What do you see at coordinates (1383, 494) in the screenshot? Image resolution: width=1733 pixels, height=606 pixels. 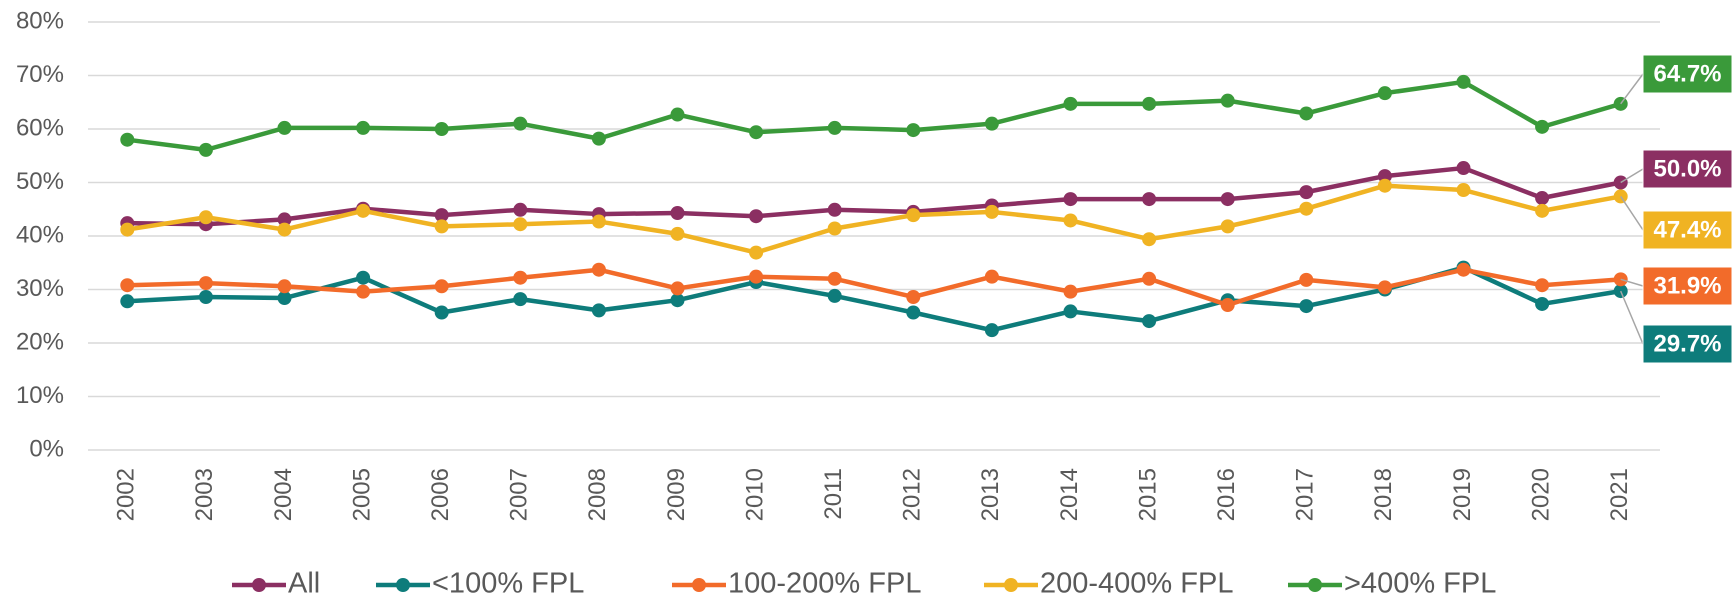 I see `x-tick-label: 2018` at bounding box center [1383, 494].